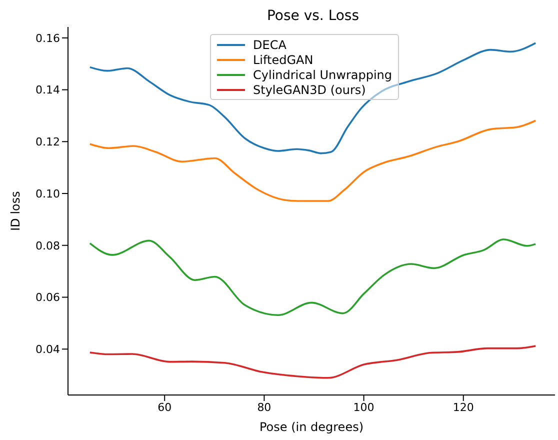 This screenshot has height=440, width=558. I want to click on y-tick-label: 0.04, so click(48, 349).